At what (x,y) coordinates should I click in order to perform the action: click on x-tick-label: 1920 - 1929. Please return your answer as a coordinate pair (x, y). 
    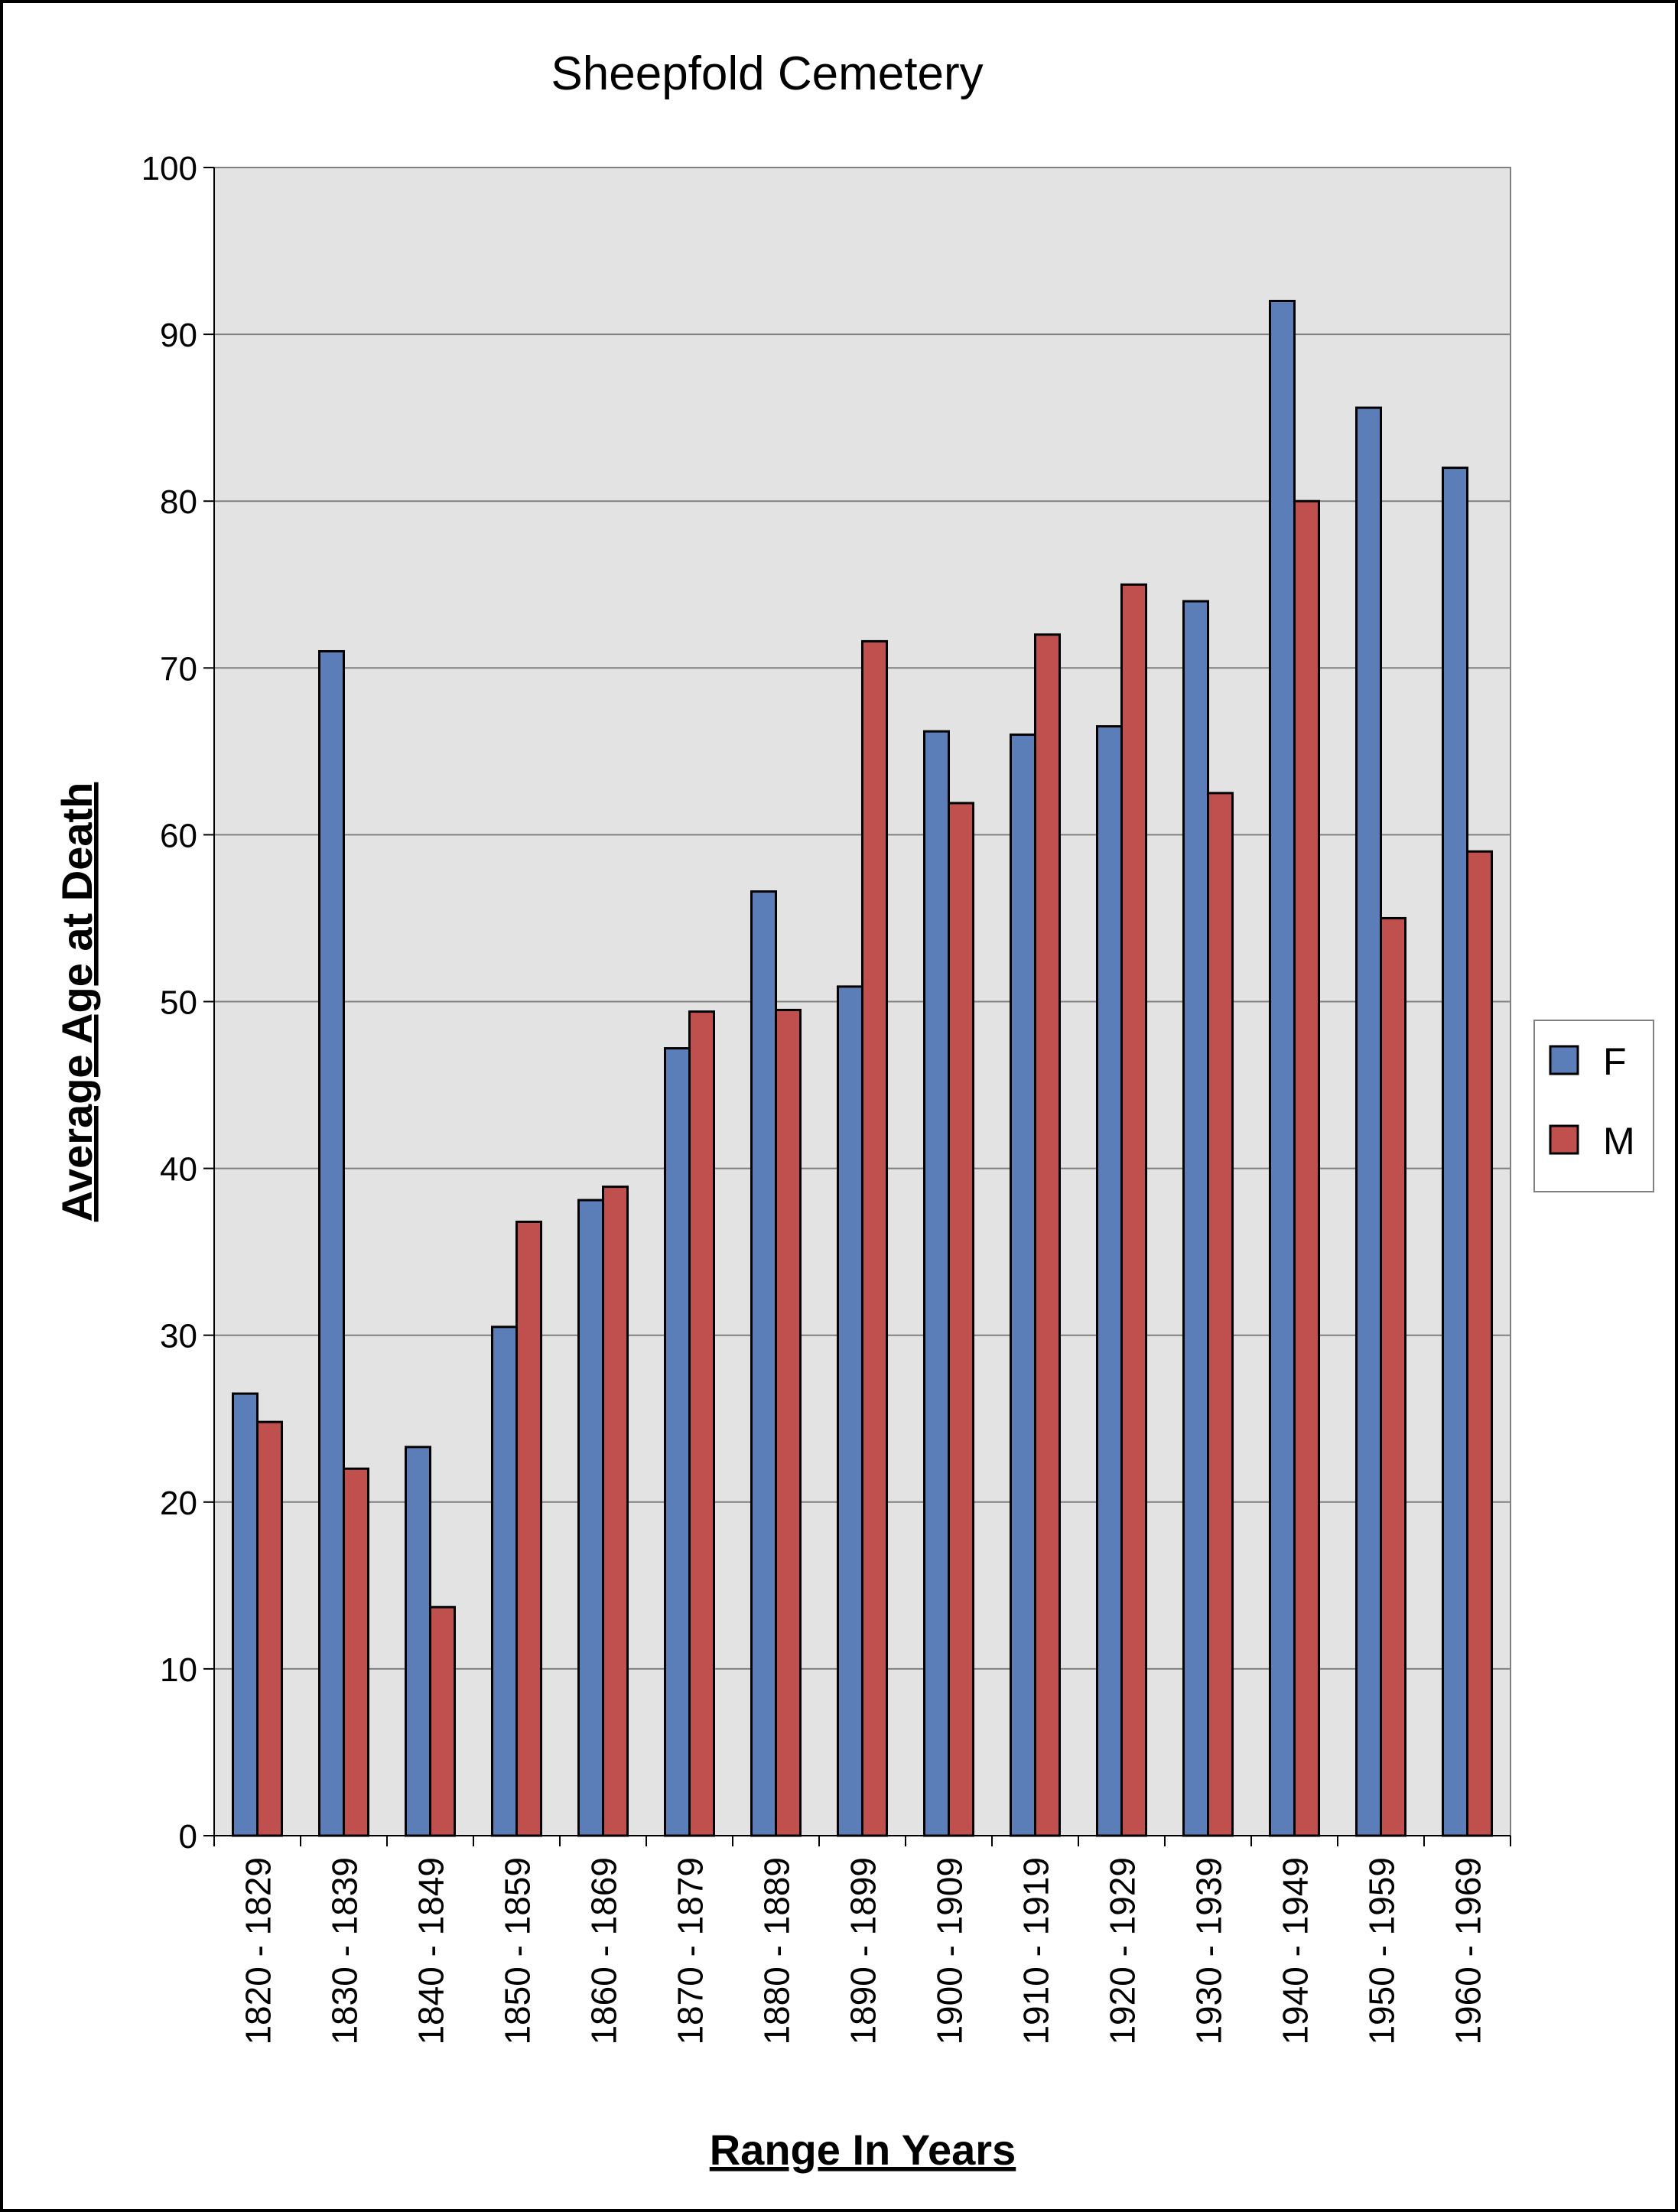
    Looking at the image, I should click on (1123, 1951).